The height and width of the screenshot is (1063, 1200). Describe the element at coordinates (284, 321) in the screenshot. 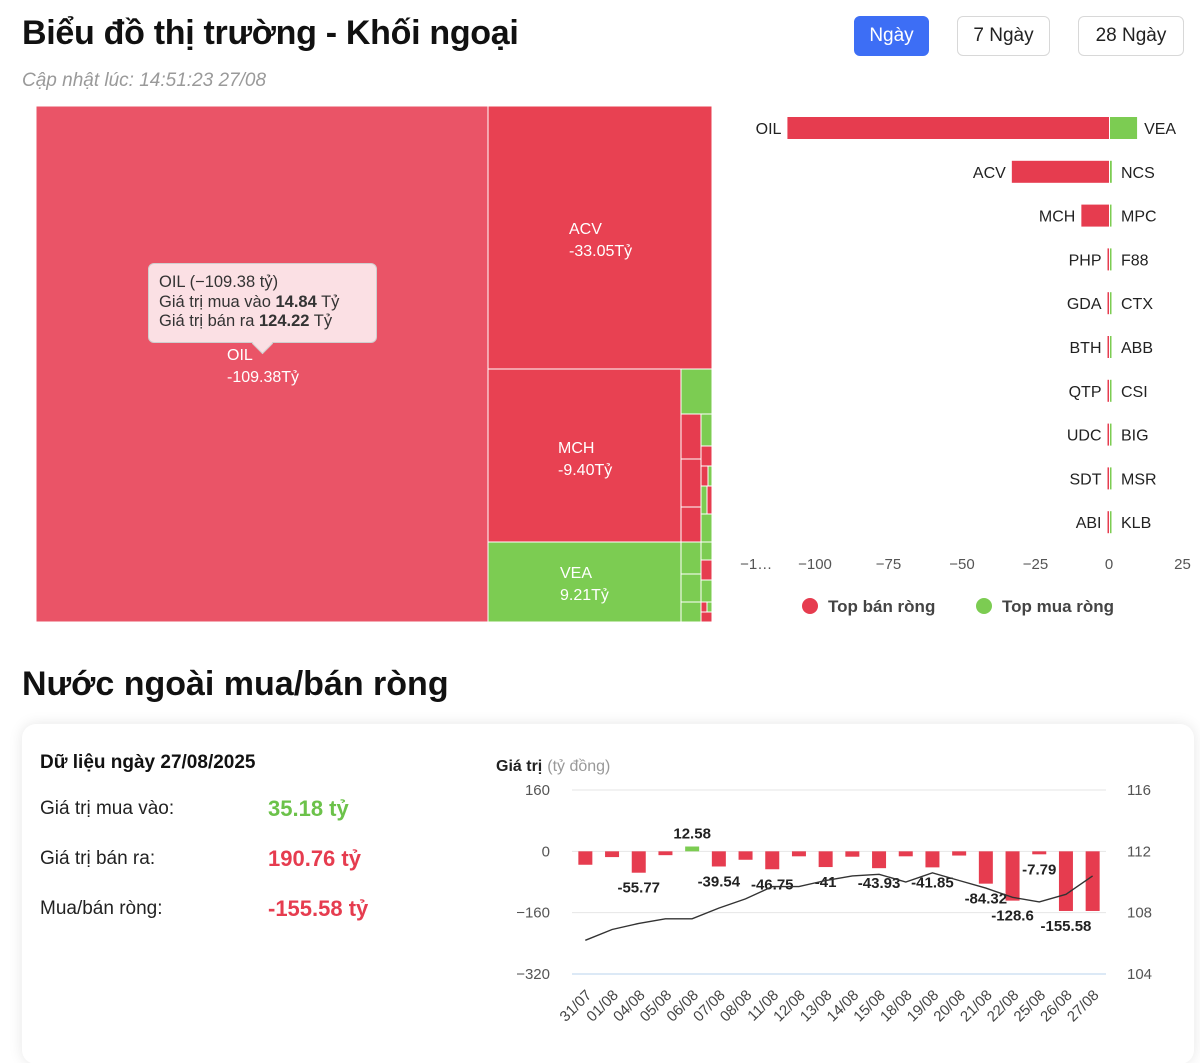

I see `tooltip-sell-value: 124.22` at that location.